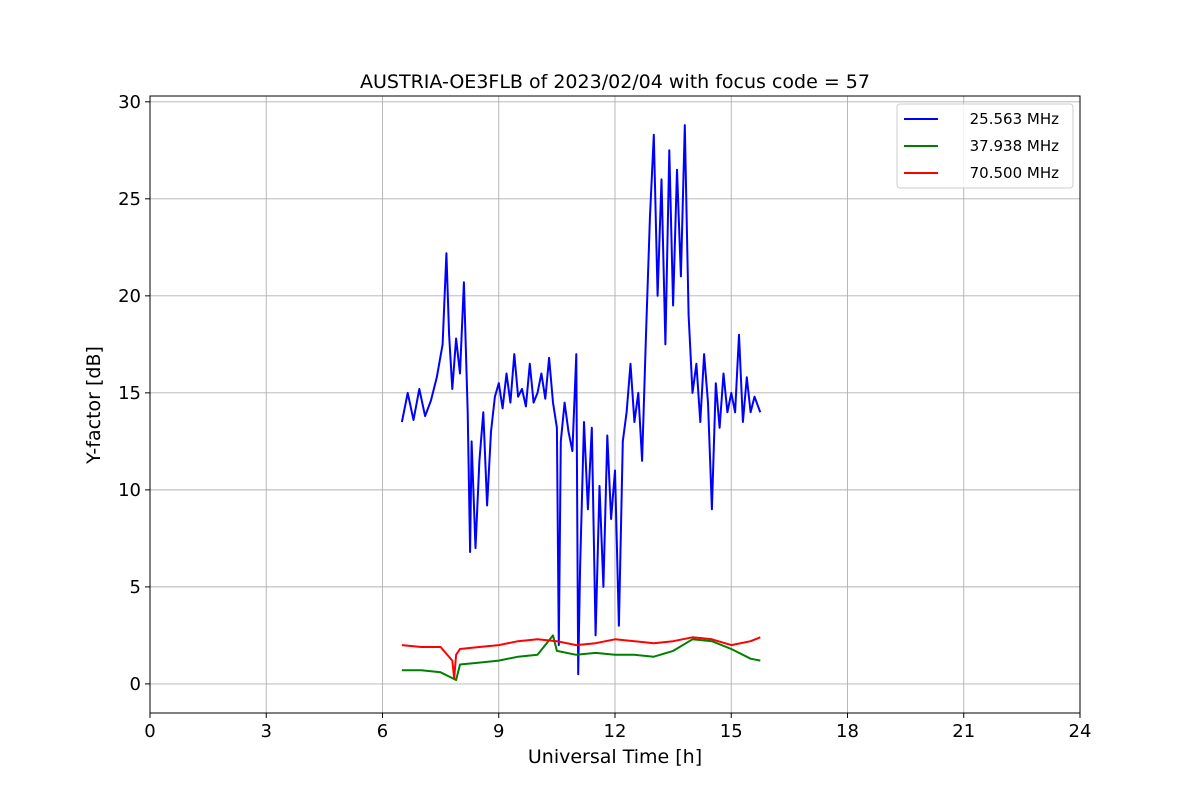 Image resolution: width=1200 pixels, height=800 pixels. Describe the element at coordinates (847, 731) in the screenshot. I see `x-tick-label: 18` at that location.